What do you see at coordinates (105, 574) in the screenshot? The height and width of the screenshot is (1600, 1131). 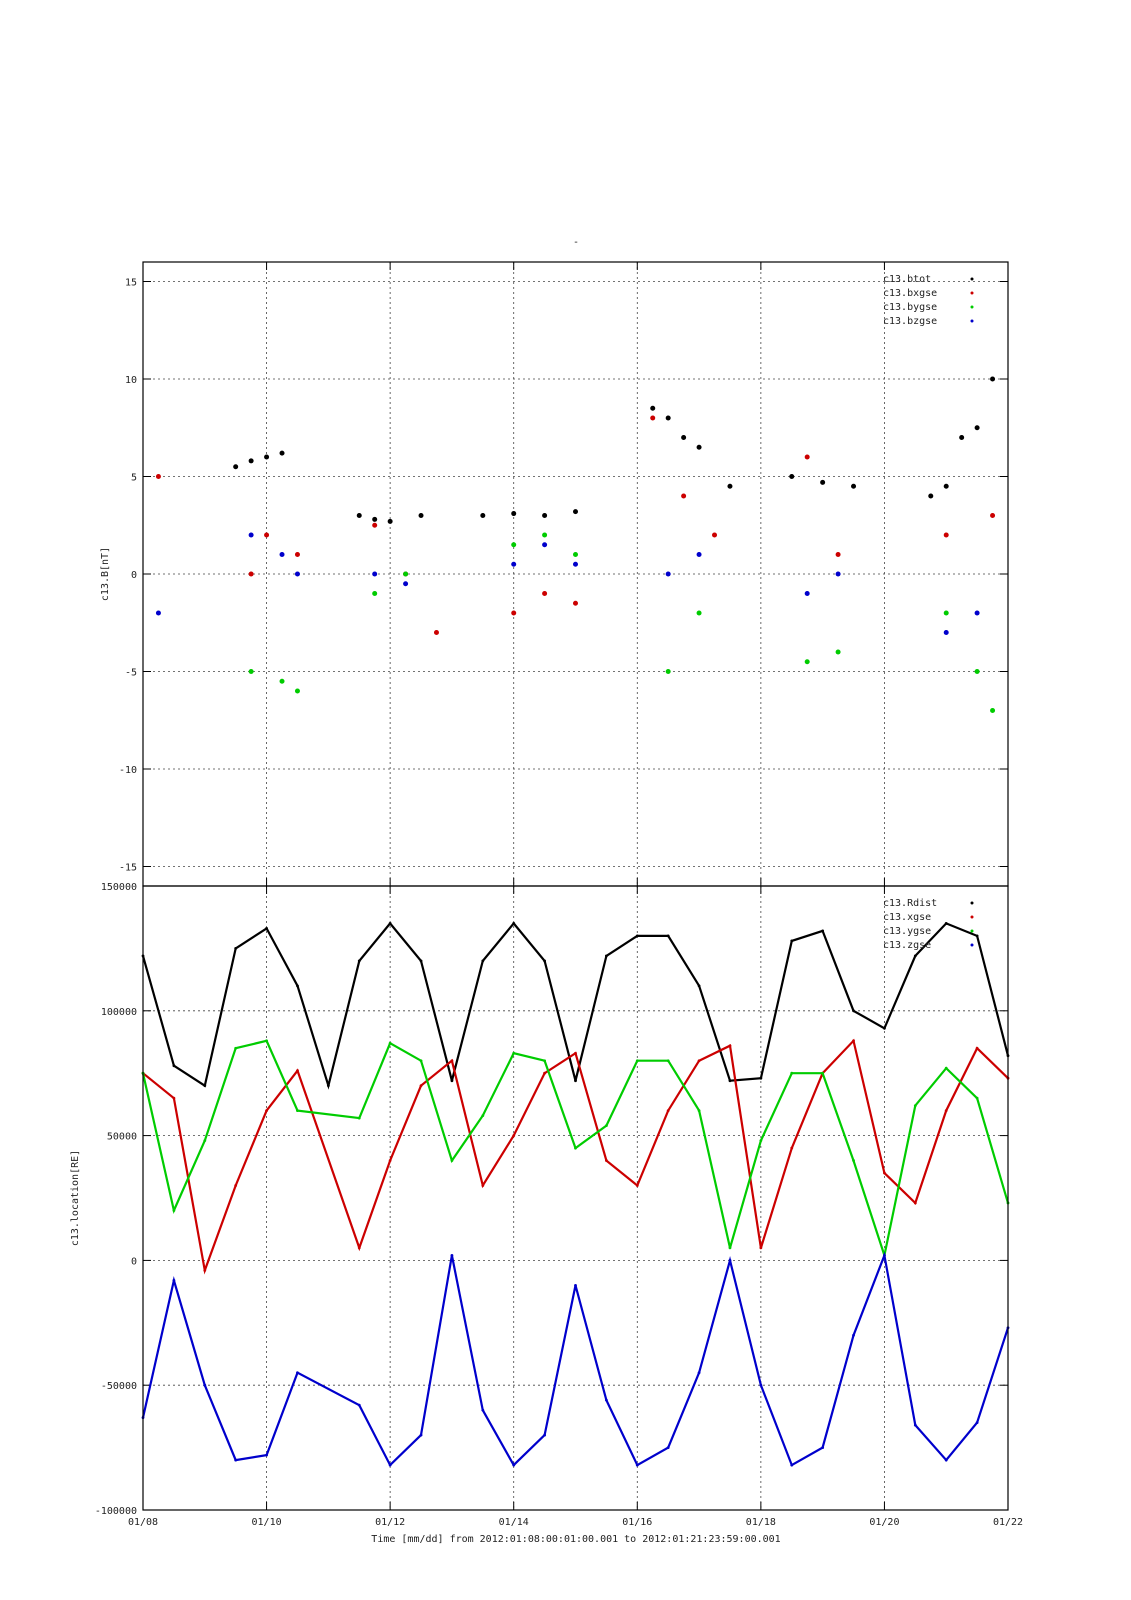 I see `y-axis-label: c13.B[nT]` at bounding box center [105, 574].